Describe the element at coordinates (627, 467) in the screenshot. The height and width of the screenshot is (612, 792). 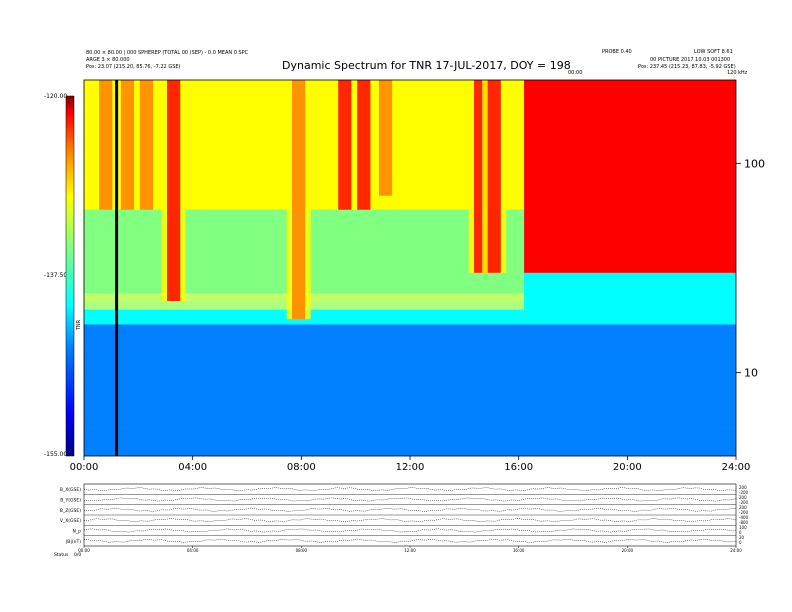
I see `x-tick-label: 20:00` at that location.